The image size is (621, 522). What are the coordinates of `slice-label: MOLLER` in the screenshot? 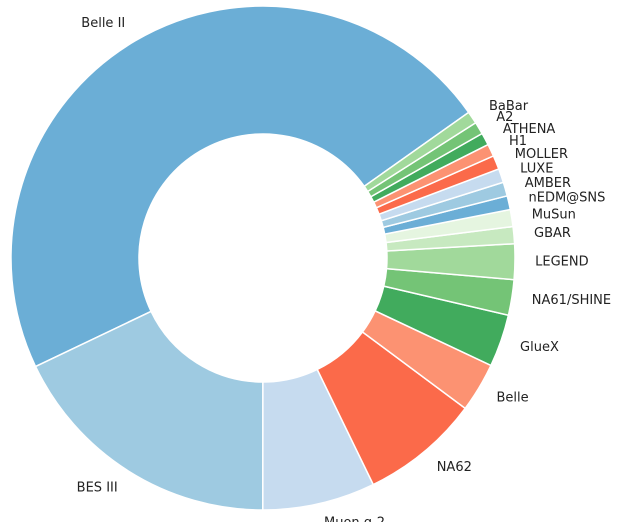 It's located at (541, 154).